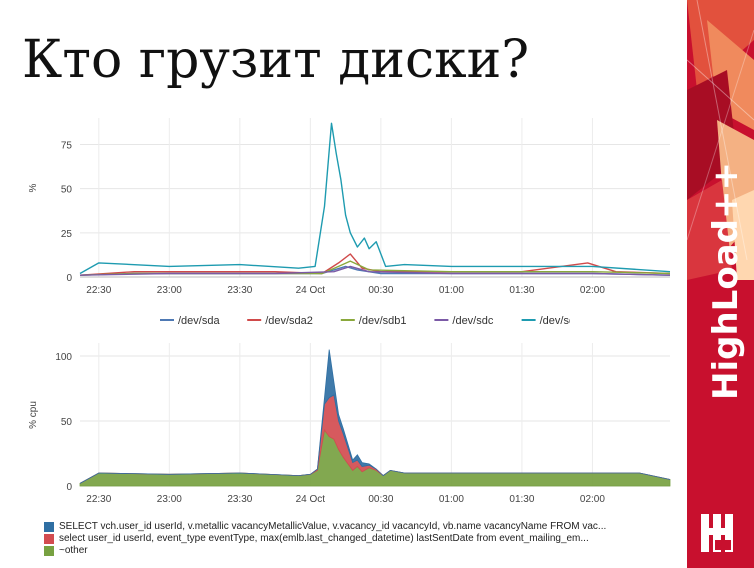 The width and height of the screenshot is (754, 568). Describe the element at coordinates (33, 415) in the screenshot. I see `y-axis-label: % cpu` at that location.